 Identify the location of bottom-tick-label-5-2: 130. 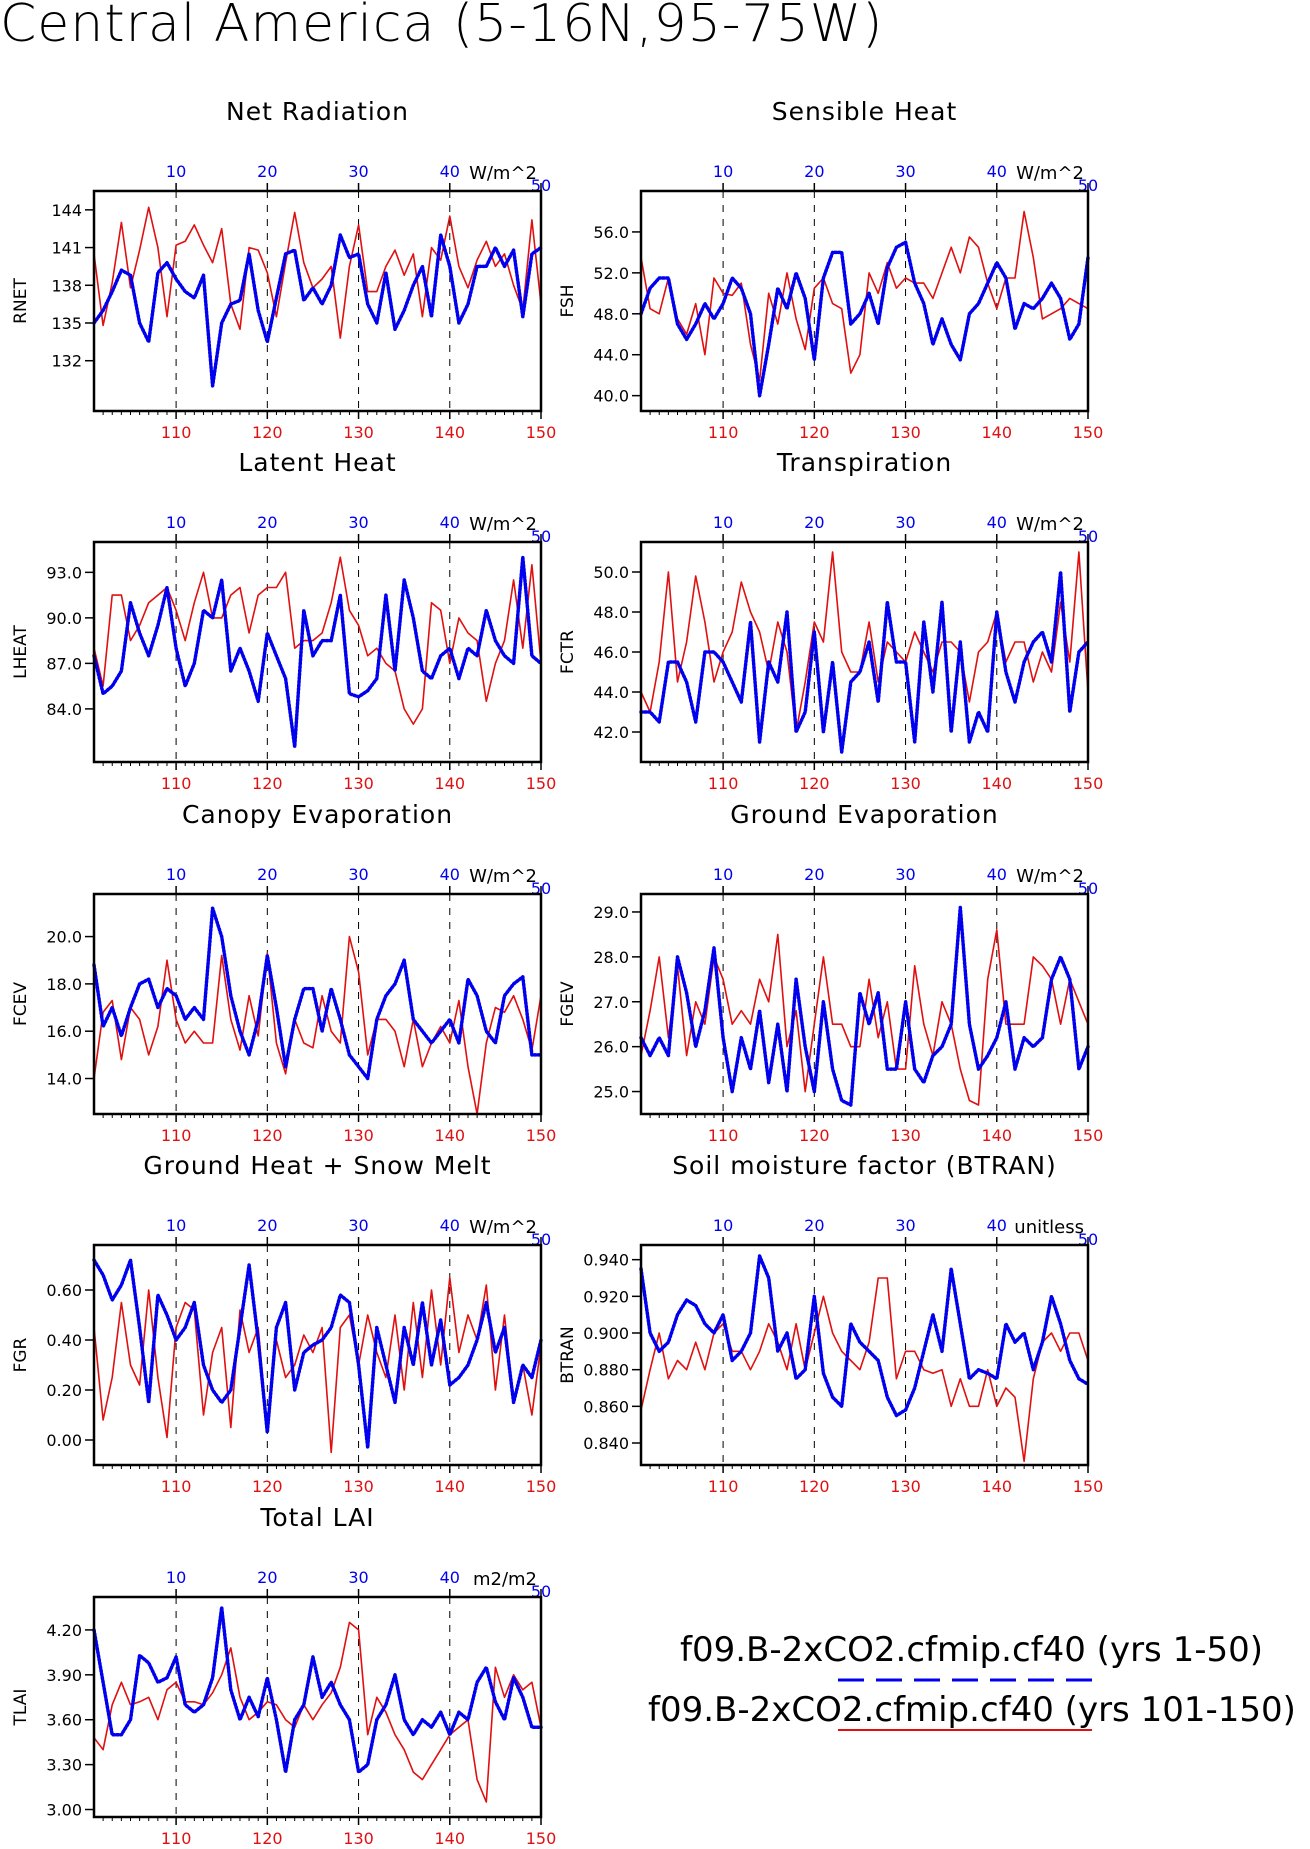
(905, 1135).